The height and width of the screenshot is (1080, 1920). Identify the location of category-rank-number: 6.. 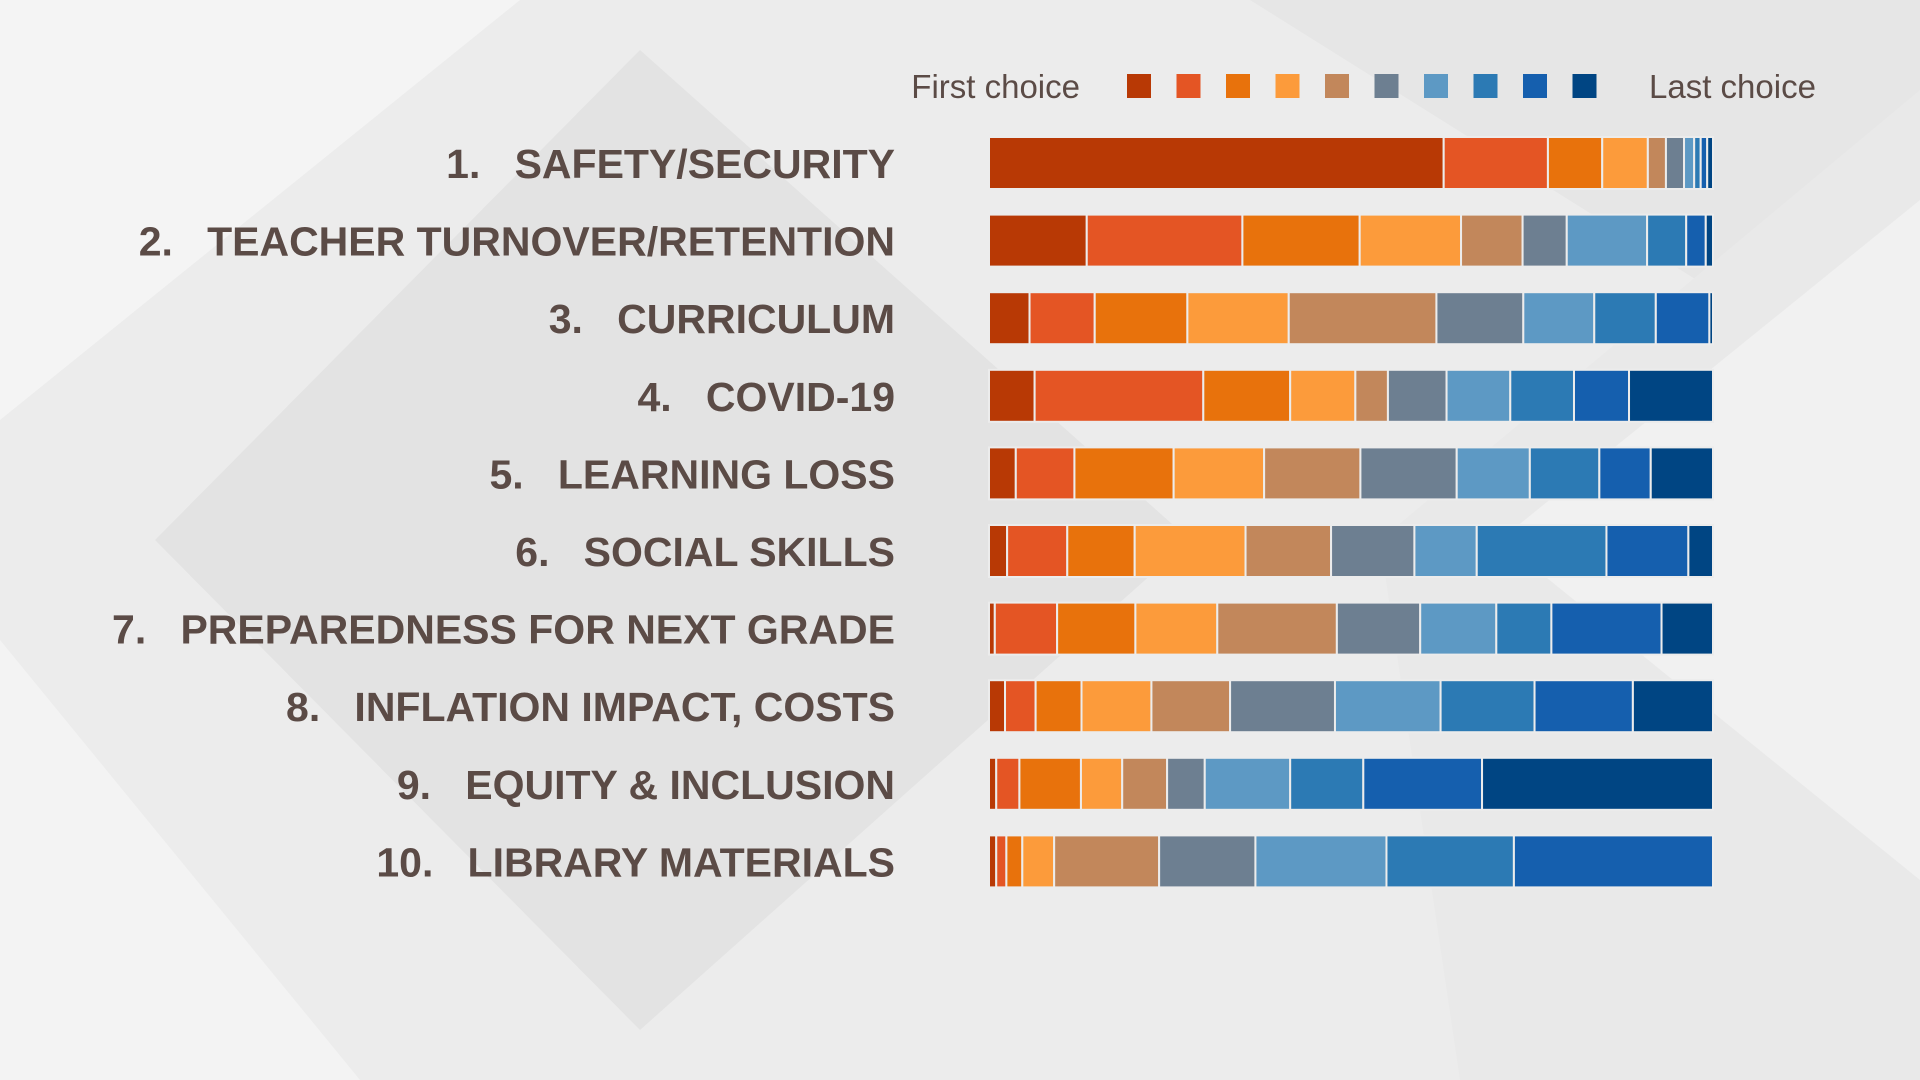
(532, 552).